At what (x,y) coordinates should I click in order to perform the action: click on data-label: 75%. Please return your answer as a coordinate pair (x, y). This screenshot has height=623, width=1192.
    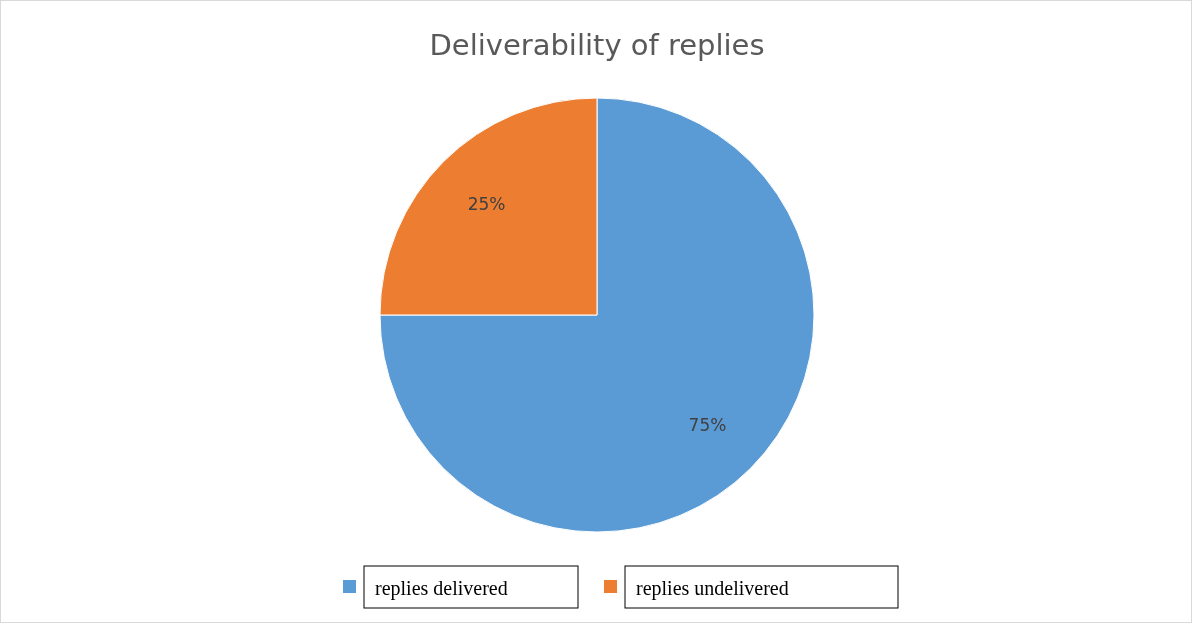
    Looking at the image, I should click on (707, 425).